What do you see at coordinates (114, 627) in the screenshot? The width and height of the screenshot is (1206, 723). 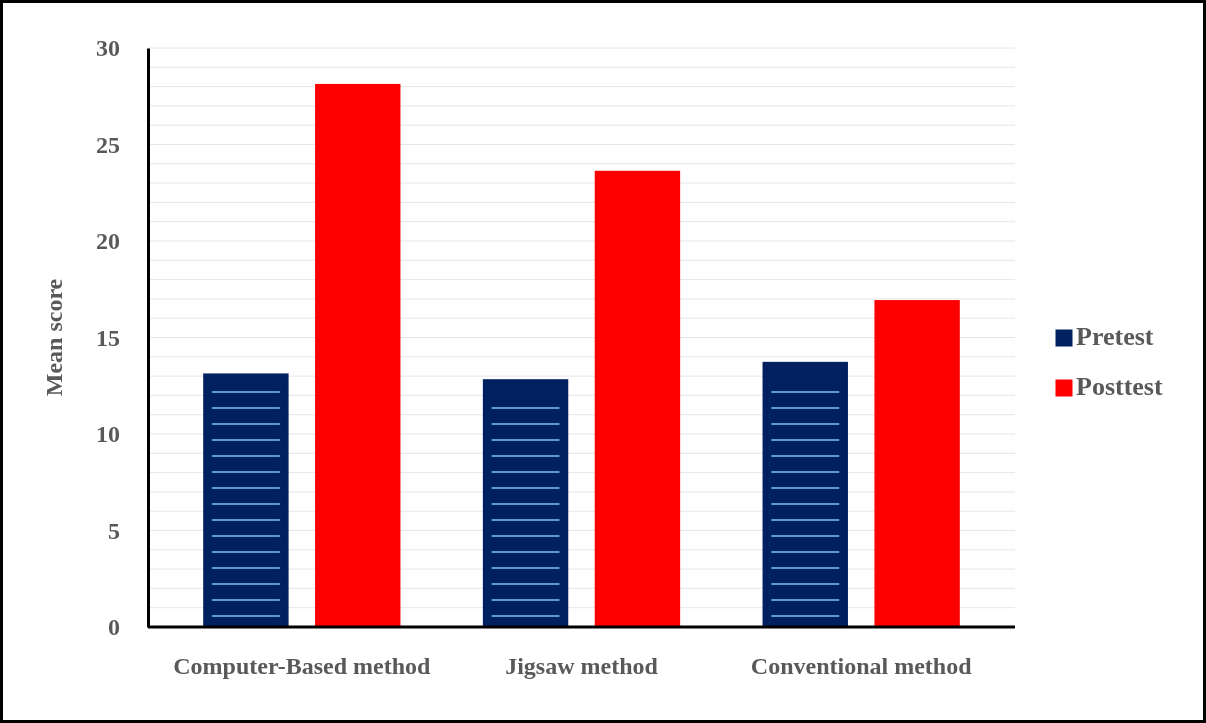 I see `y-tick-label: 0` at bounding box center [114, 627].